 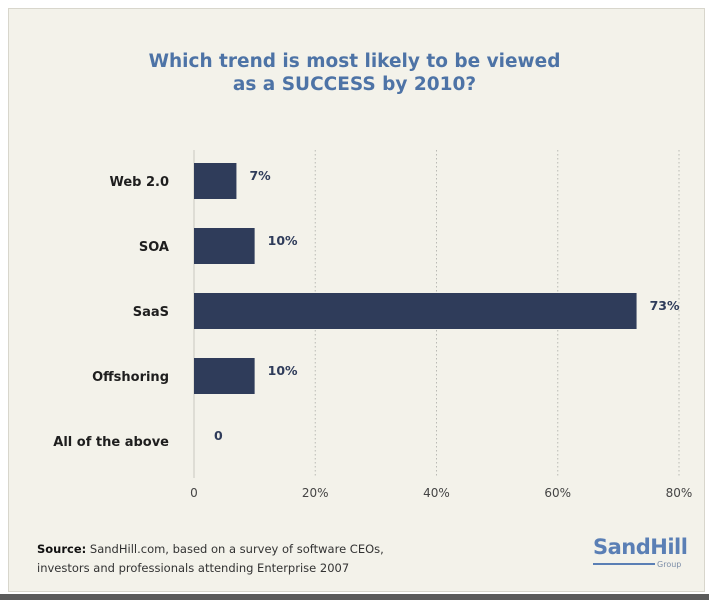 What do you see at coordinates (557, 493) in the screenshot?
I see `x-tick-label-60: 60%` at bounding box center [557, 493].